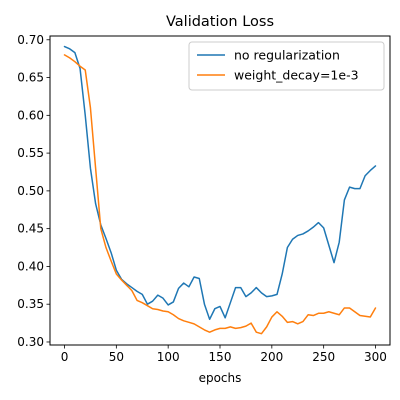  I want to click on y-tick-label: 0.55, so click(30, 153).